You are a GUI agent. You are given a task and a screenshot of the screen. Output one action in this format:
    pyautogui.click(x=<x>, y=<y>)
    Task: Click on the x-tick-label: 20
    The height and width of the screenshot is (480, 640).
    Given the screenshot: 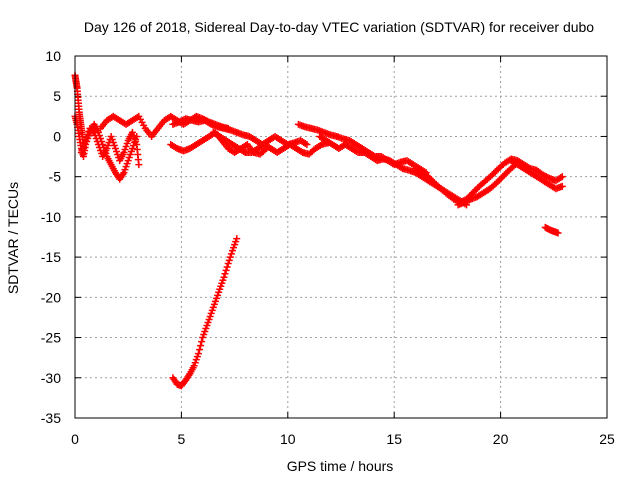 What is the action you would take?
    pyautogui.click(x=501, y=439)
    